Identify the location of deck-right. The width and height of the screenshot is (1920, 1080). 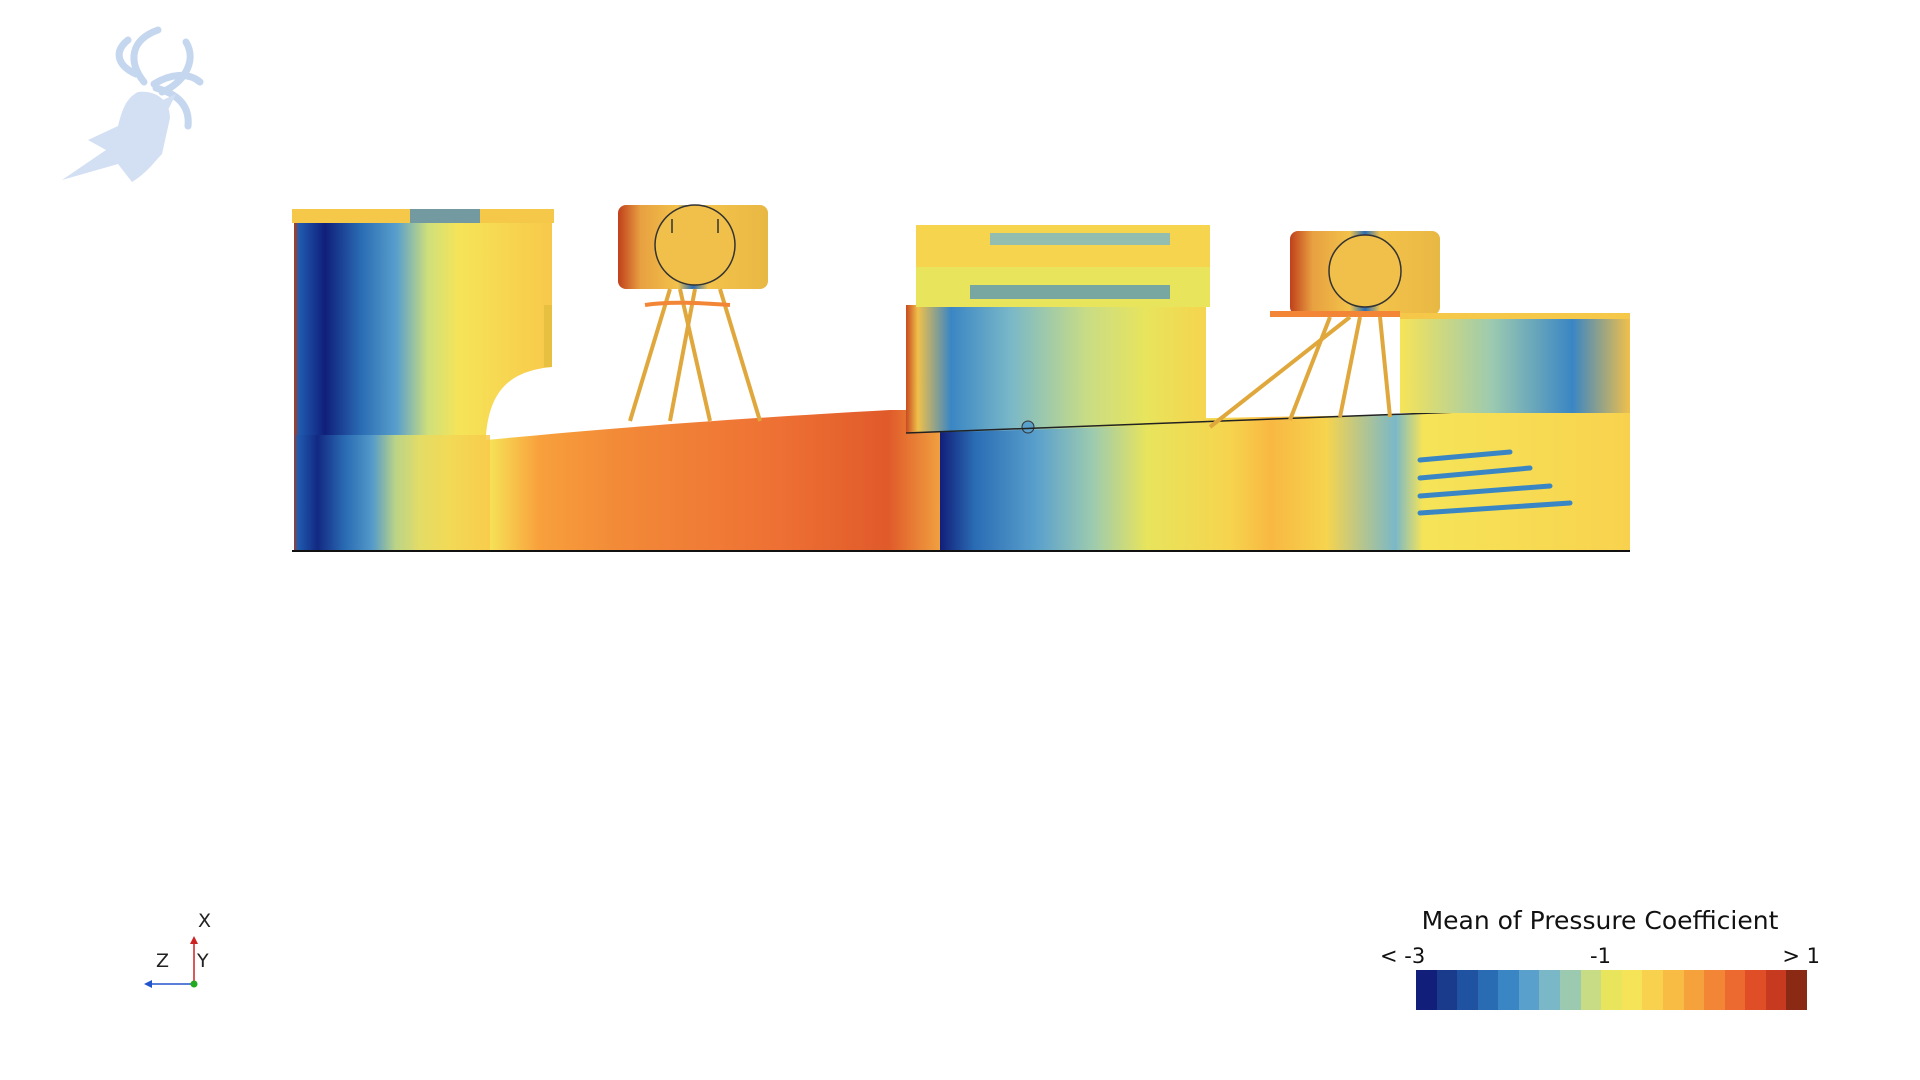
(1285, 478).